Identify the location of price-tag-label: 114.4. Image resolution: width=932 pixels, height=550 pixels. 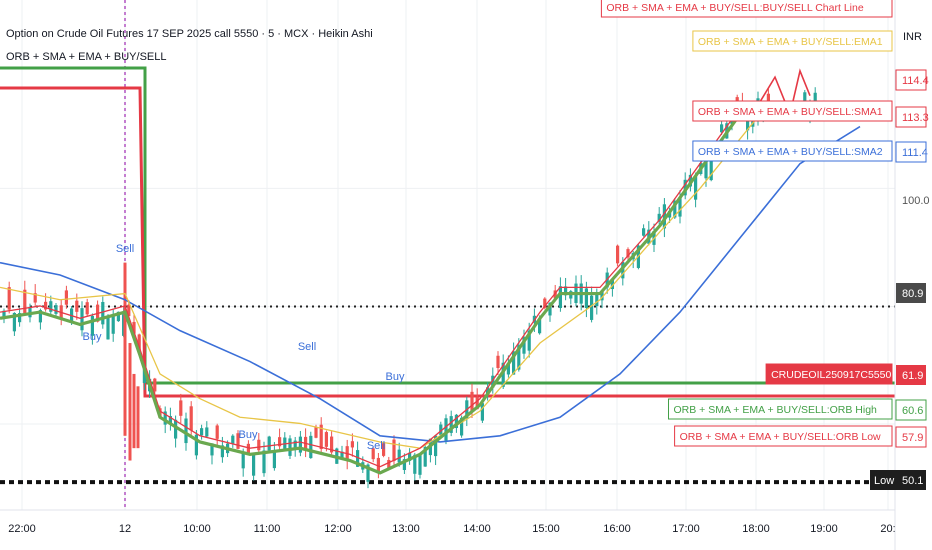
(915, 81).